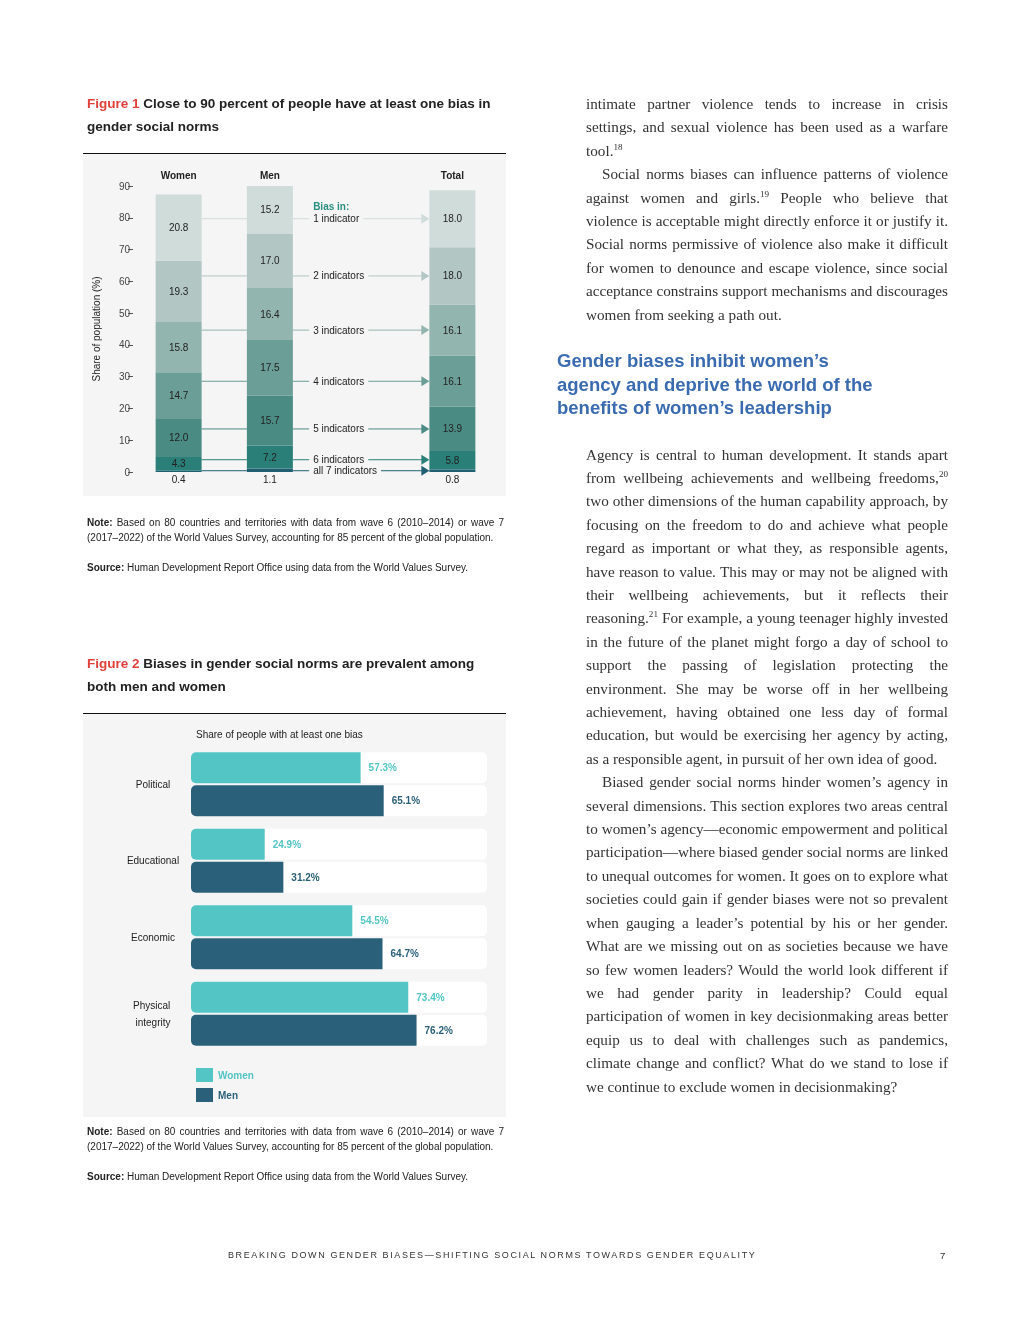  I want to click on y-tick-label: 70, so click(124, 250).